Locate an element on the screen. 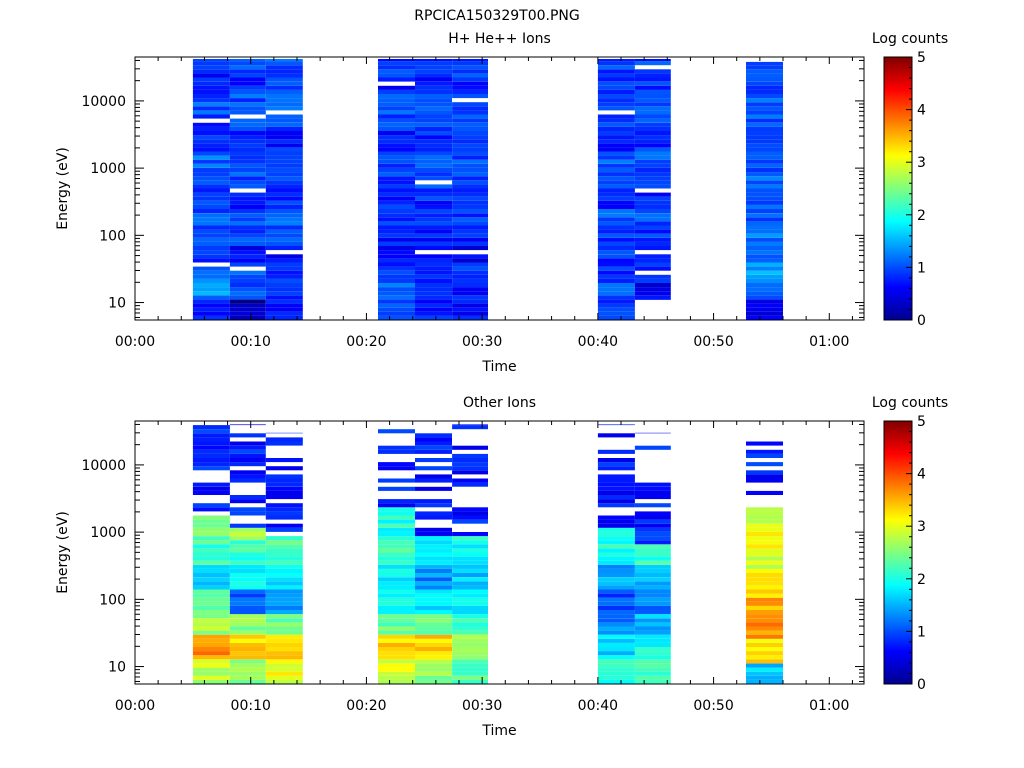 Image resolution: width=1024 pixels, height=768 pixels. colorbar-tick-label: 4 is located at coordinates (921, 111).